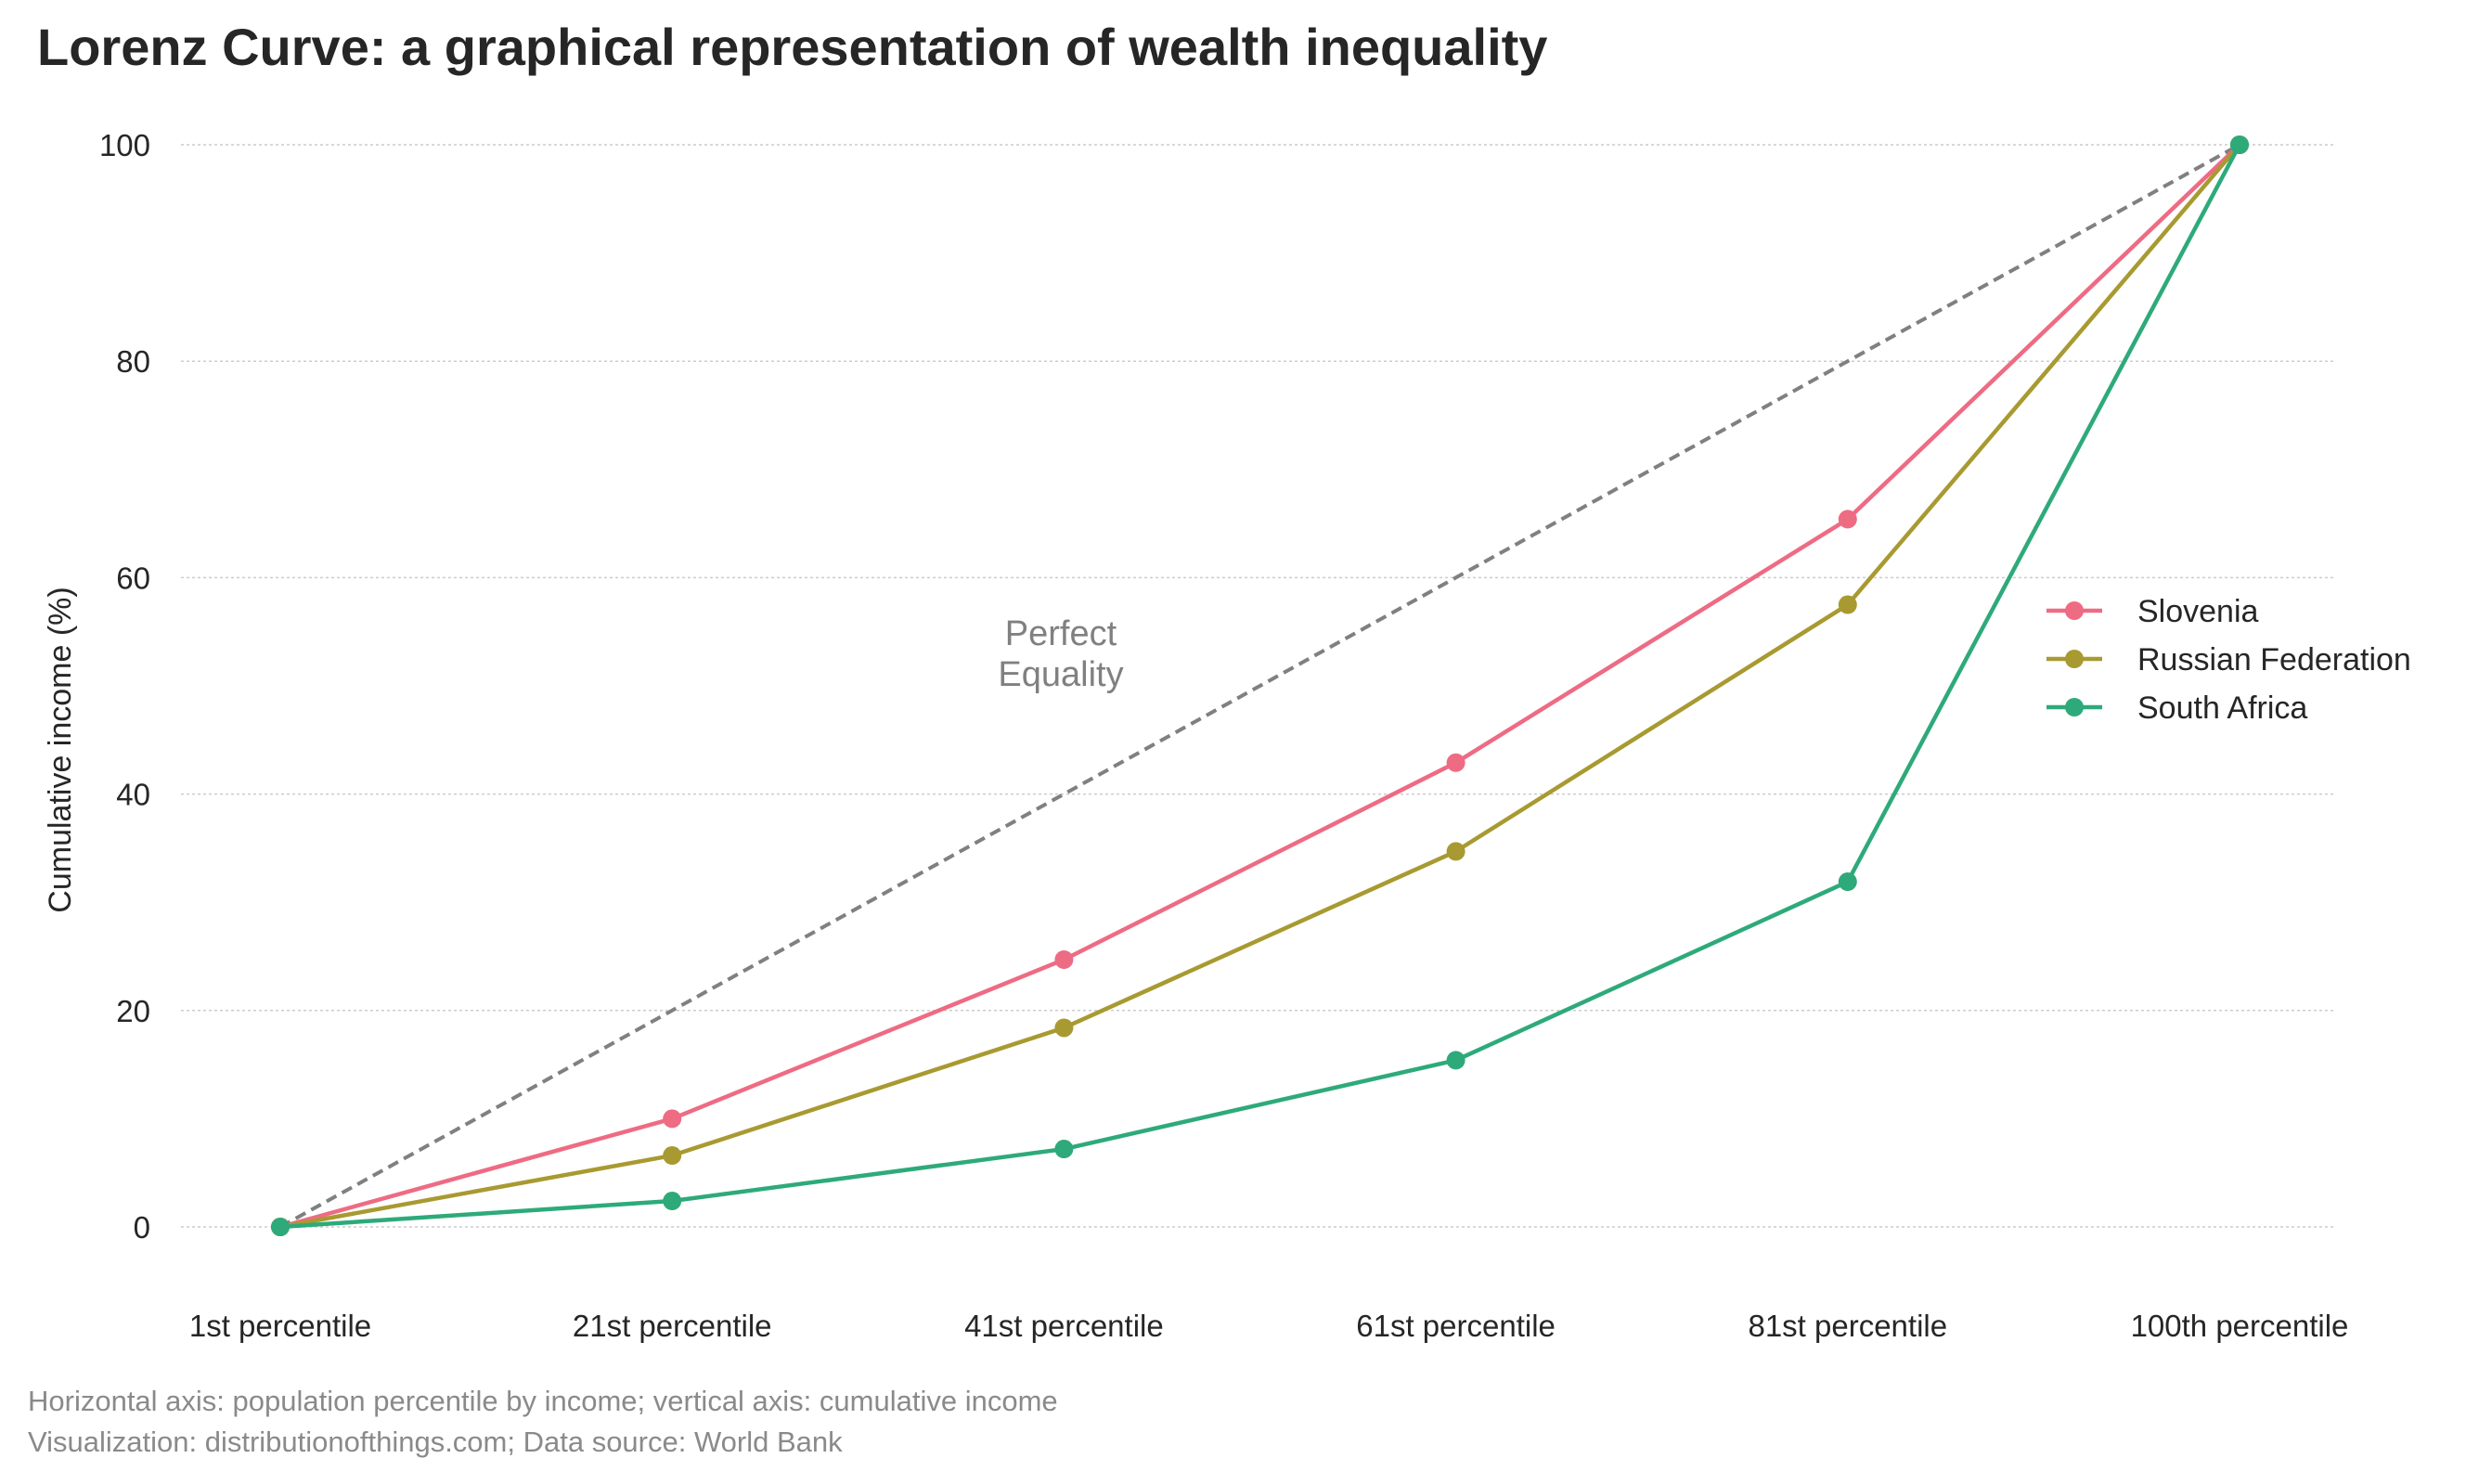 The width and height of the screenshot is (2466, 1484). Describe the element at coordinates (133, 578) in the screenshot. I see `y-tick-label-60: 60` at that location.